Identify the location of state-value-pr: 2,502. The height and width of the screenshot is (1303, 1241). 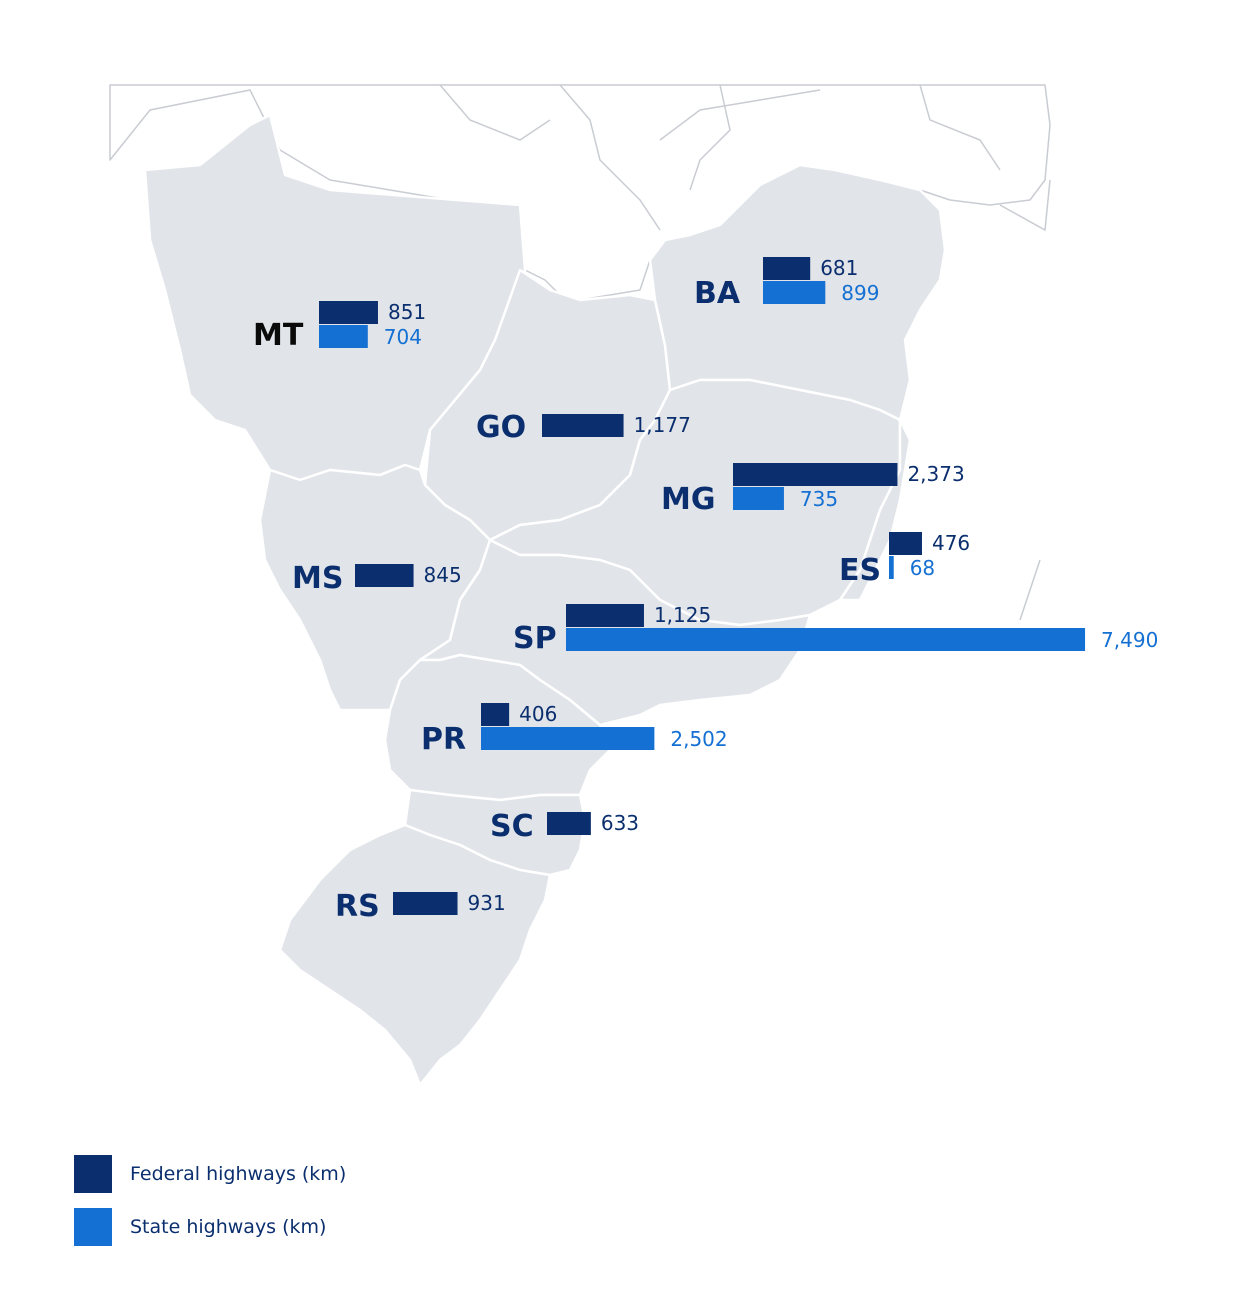
(698, 739).